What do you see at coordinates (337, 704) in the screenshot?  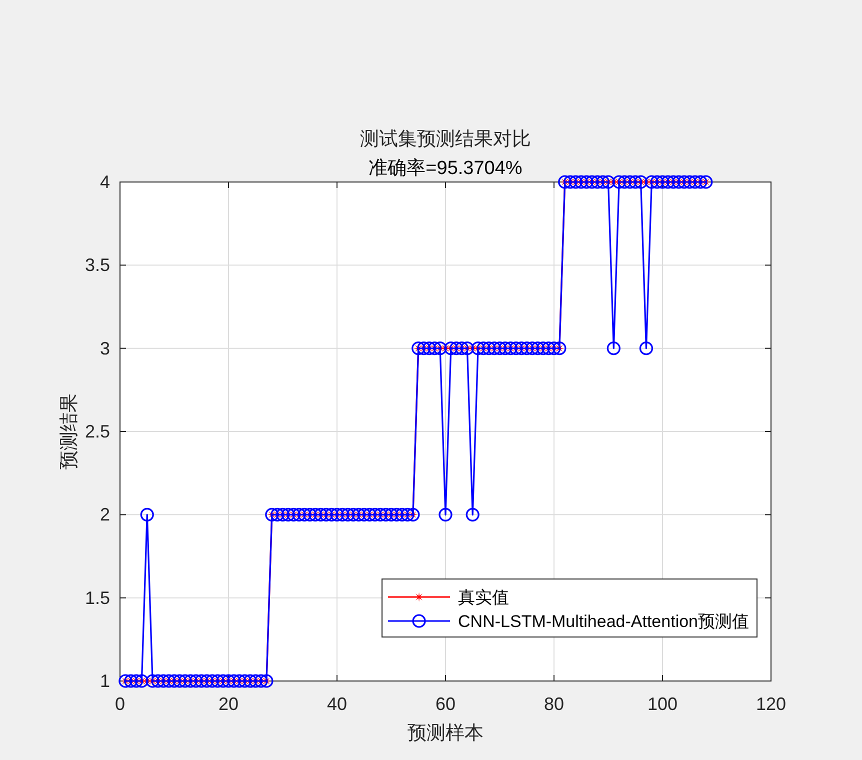 I see `x-tick-label: 40` at bounding box center [337, 704].